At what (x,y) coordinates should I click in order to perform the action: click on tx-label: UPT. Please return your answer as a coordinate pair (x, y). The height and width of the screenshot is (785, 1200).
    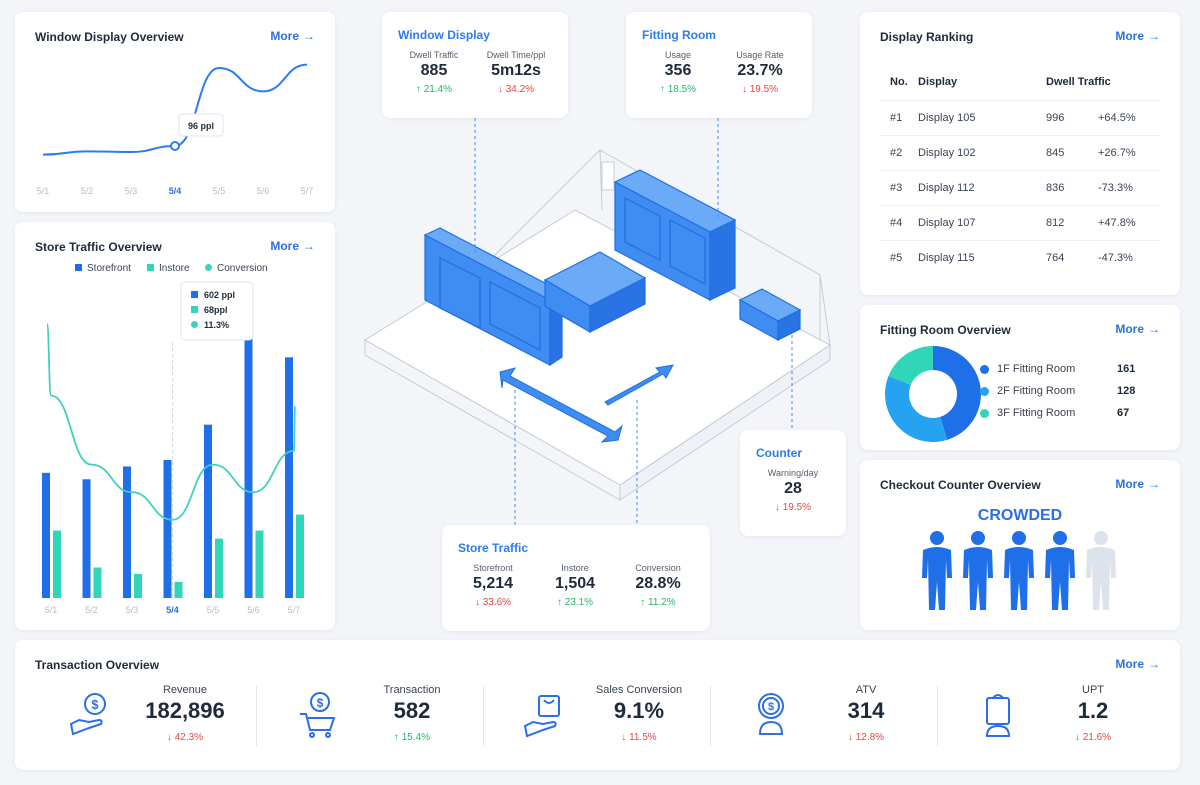
    Looking at the image, I should click on (1093, 690).